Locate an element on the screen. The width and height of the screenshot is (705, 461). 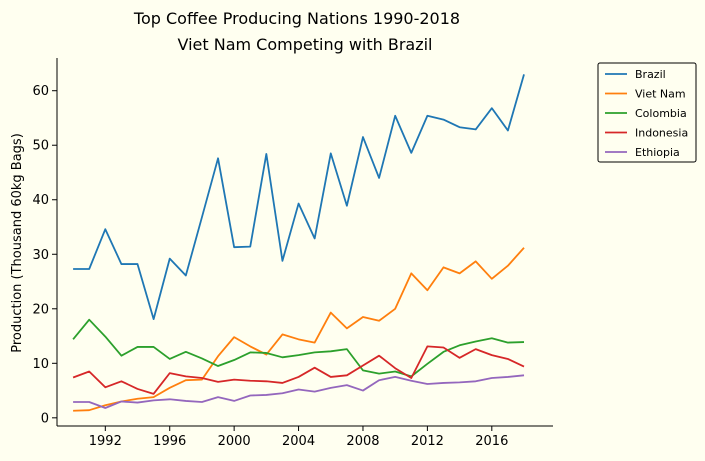
x-tick-label: 2004 is located at coordinates (298, 441).